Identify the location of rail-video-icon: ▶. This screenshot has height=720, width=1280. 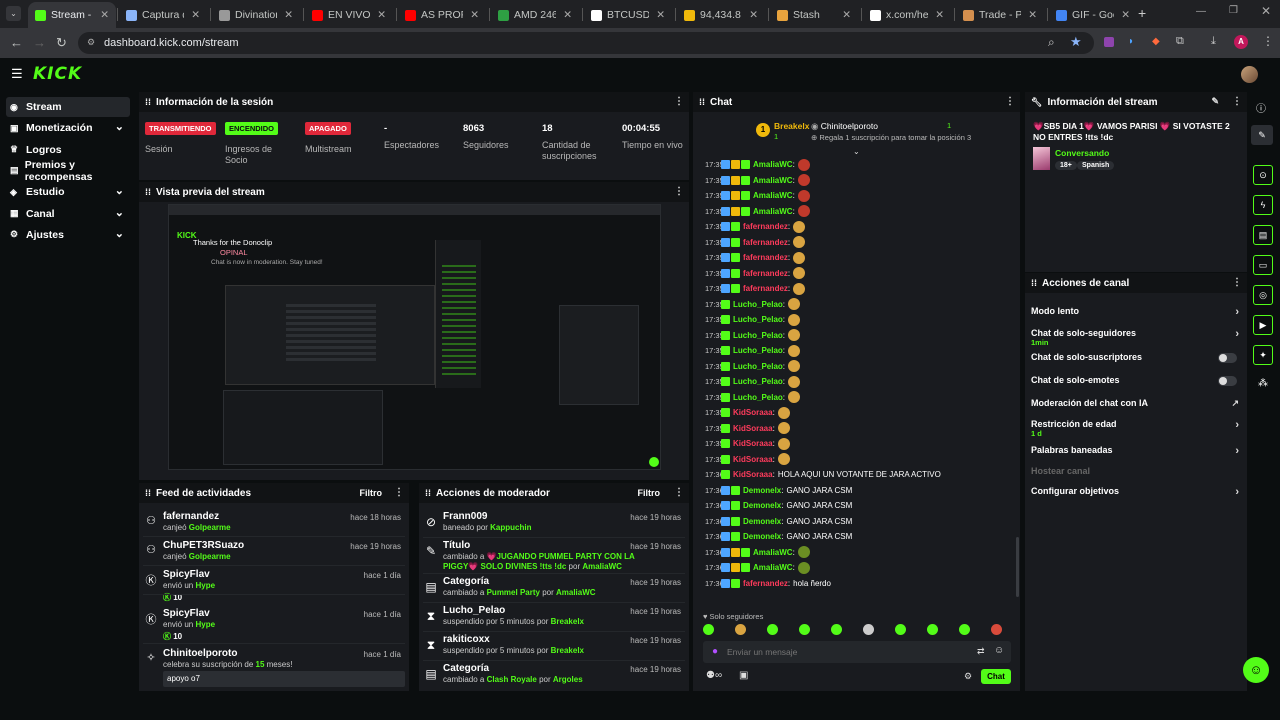
(1263, 325).